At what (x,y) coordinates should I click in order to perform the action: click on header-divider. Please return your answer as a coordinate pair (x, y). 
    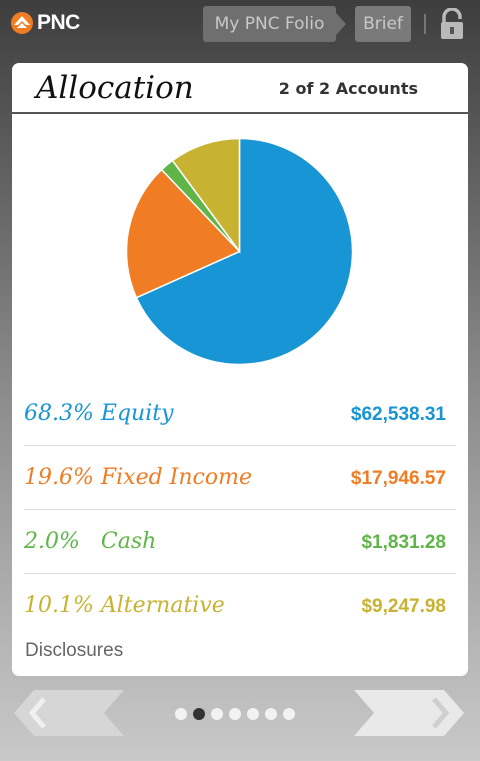
    Looking at the image, I should click on (425, 24).